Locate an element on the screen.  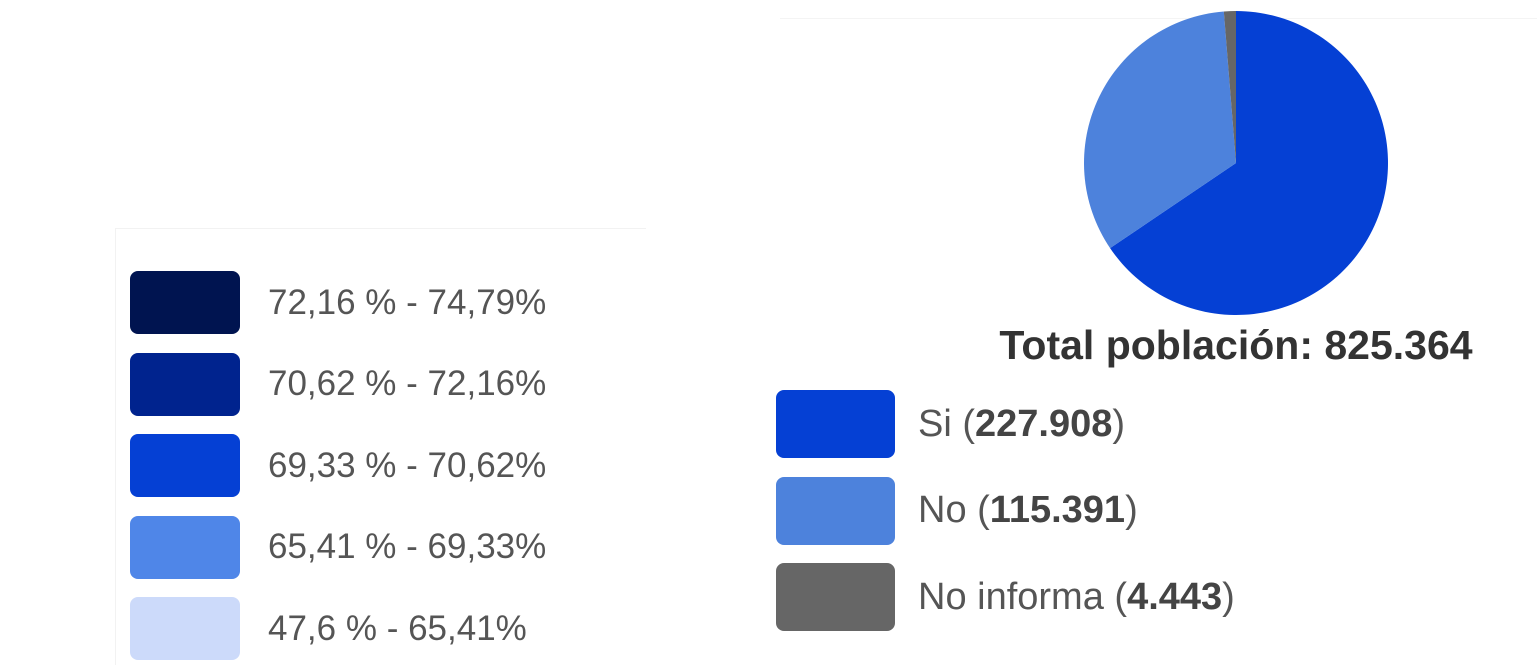
pie-legend-value: 115.391 is located at coordinates (1052, 510).